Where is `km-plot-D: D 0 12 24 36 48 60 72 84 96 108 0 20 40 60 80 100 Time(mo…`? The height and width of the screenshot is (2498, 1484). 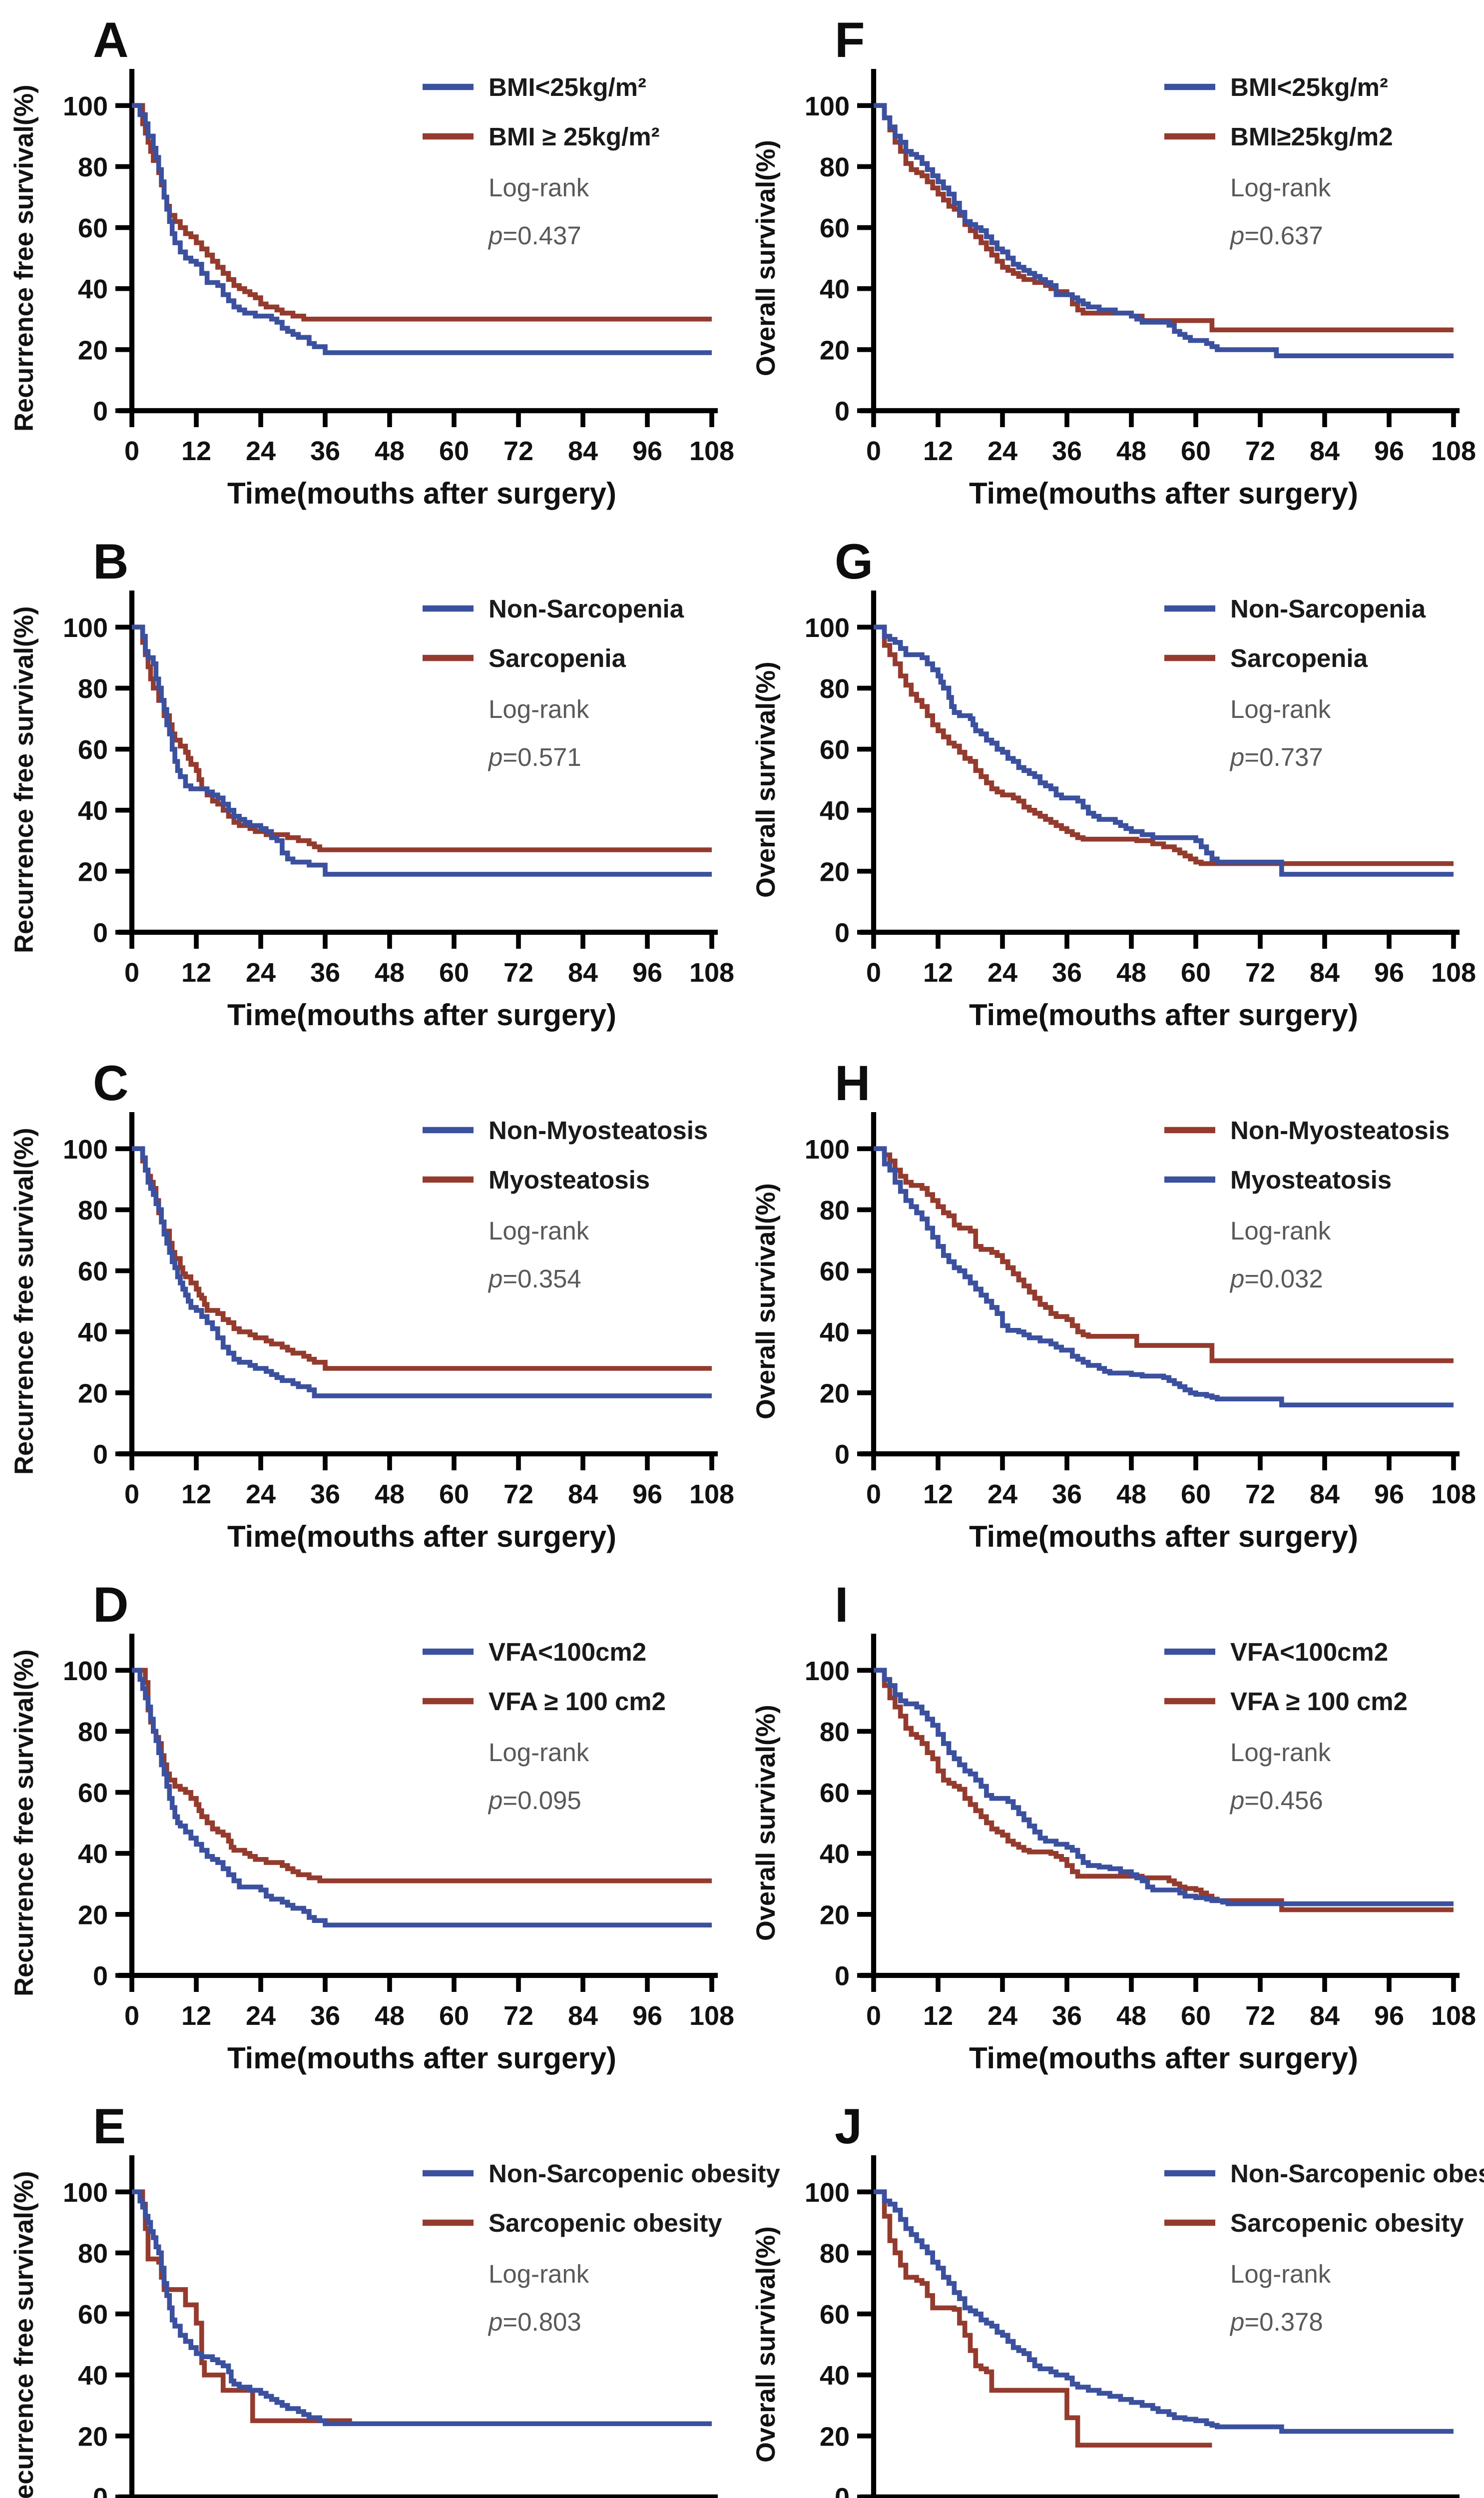 km-plot-D: D 0 12 24 36 48 60 72 84 96 108 0 20 40 60 80 100 Time(mo… is located at coordinates (372, 1826).